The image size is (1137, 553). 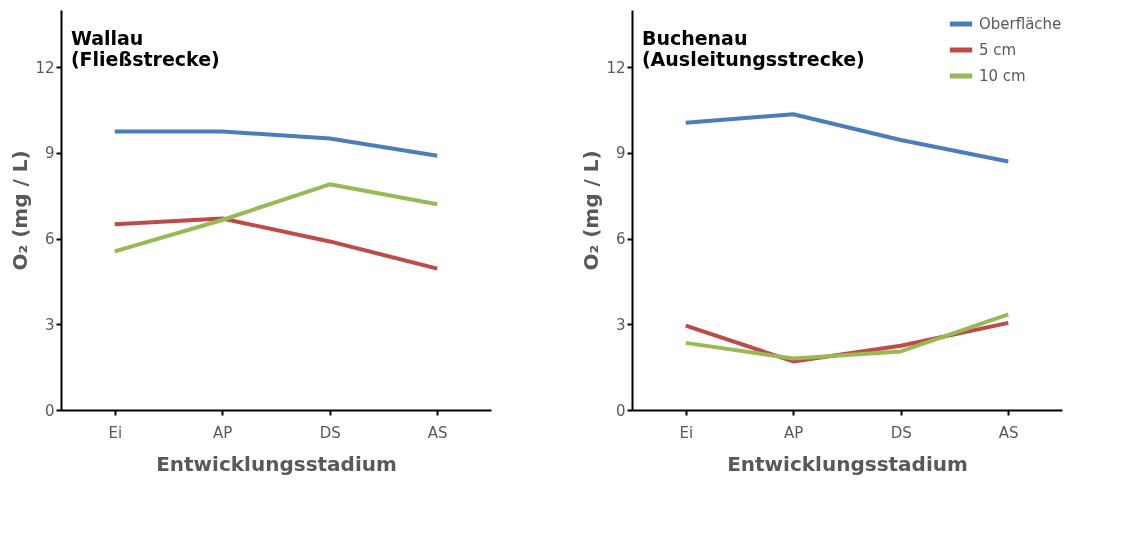 I want to click on text: Buchenau (Ausleitungsstrecke), so click(x=753, y=48).